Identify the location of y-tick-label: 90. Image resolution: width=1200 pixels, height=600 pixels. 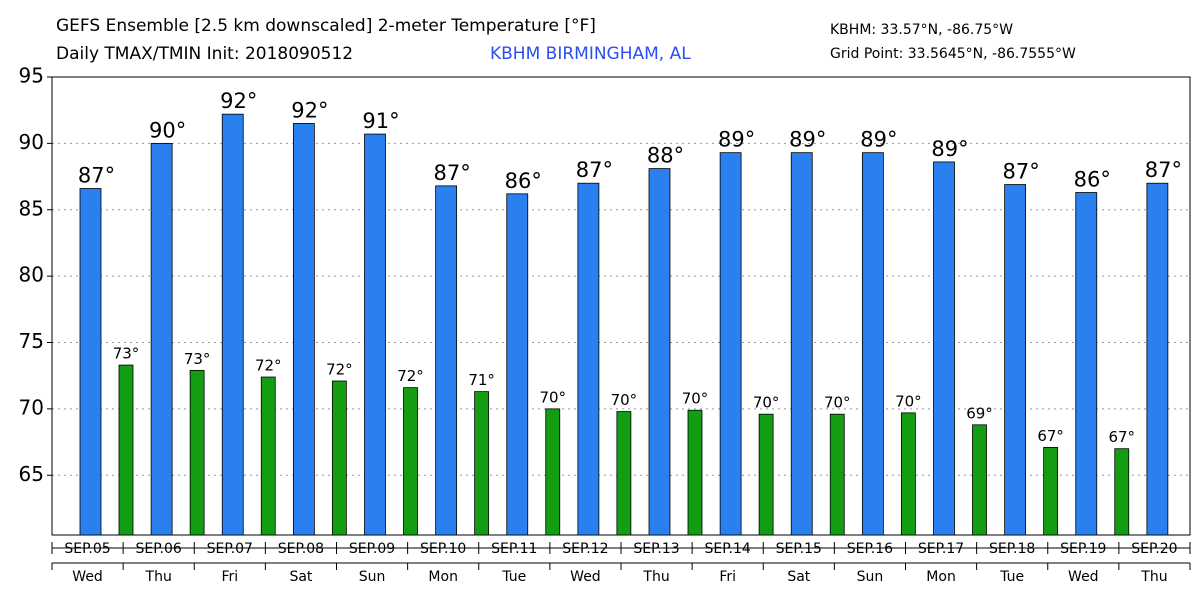
(31, 142).